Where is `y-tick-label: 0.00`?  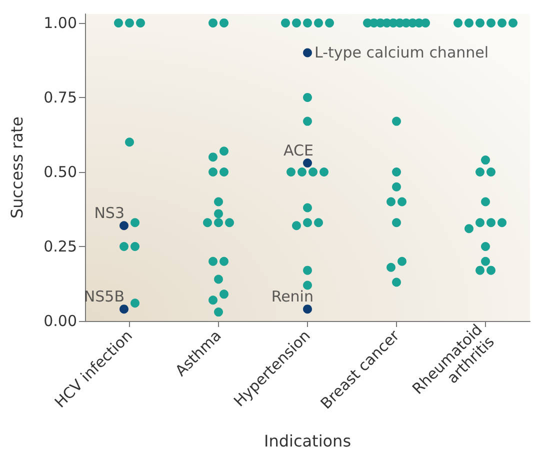
y-tick-label: 0.00 is located at coordinates (60, 321).